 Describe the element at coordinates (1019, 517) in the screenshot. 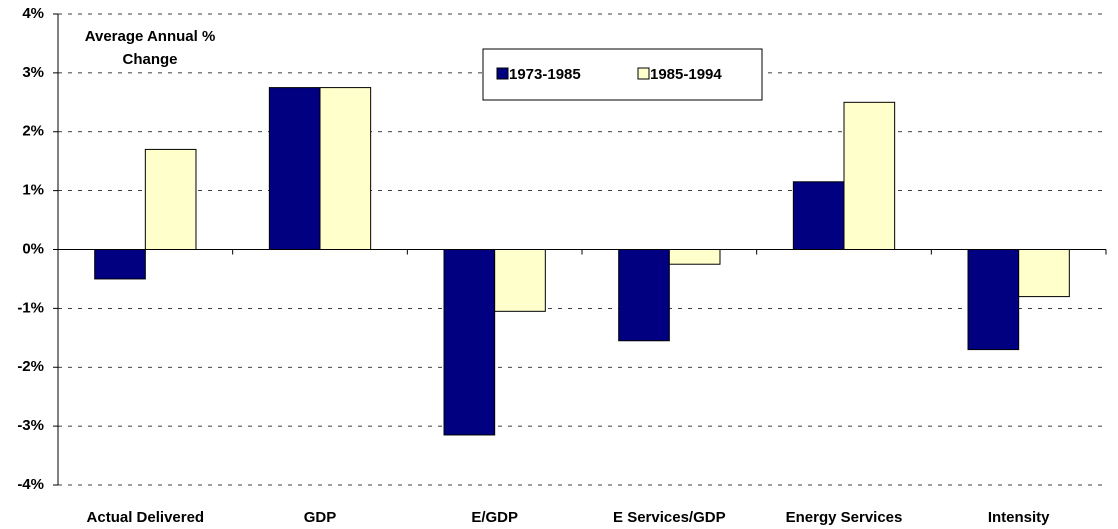

I see `x-tick-label: Intensity` at that location.